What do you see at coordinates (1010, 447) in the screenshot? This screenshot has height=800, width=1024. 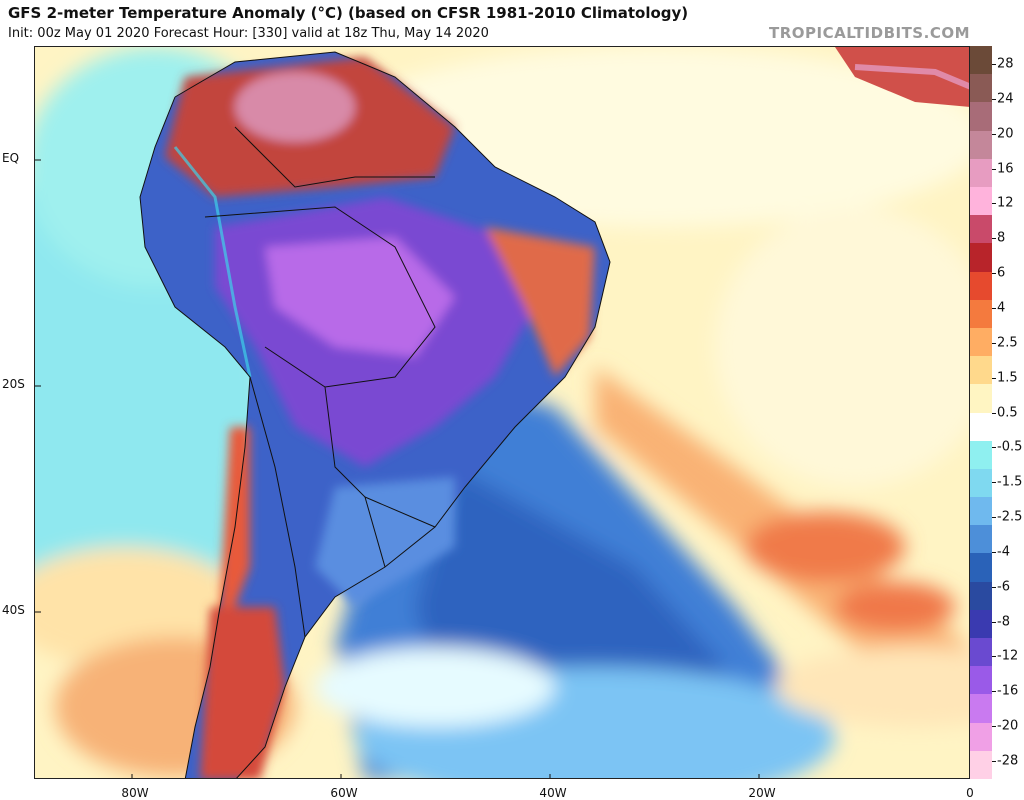 I see `colorbar-label: -0.5` at bounding box center [1010, 447].